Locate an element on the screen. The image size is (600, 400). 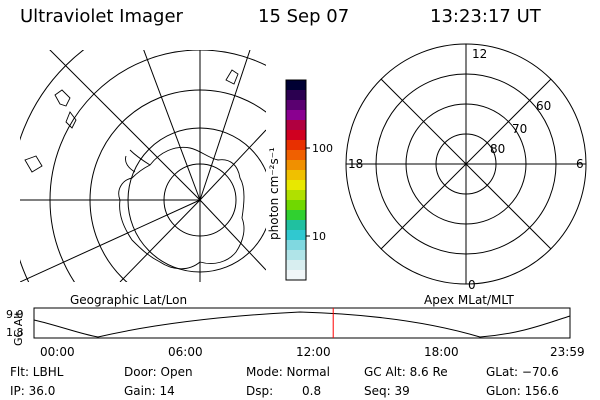
info-gc-alt: GC Alt: 8.6 Re is located at coordinates (406, 372).